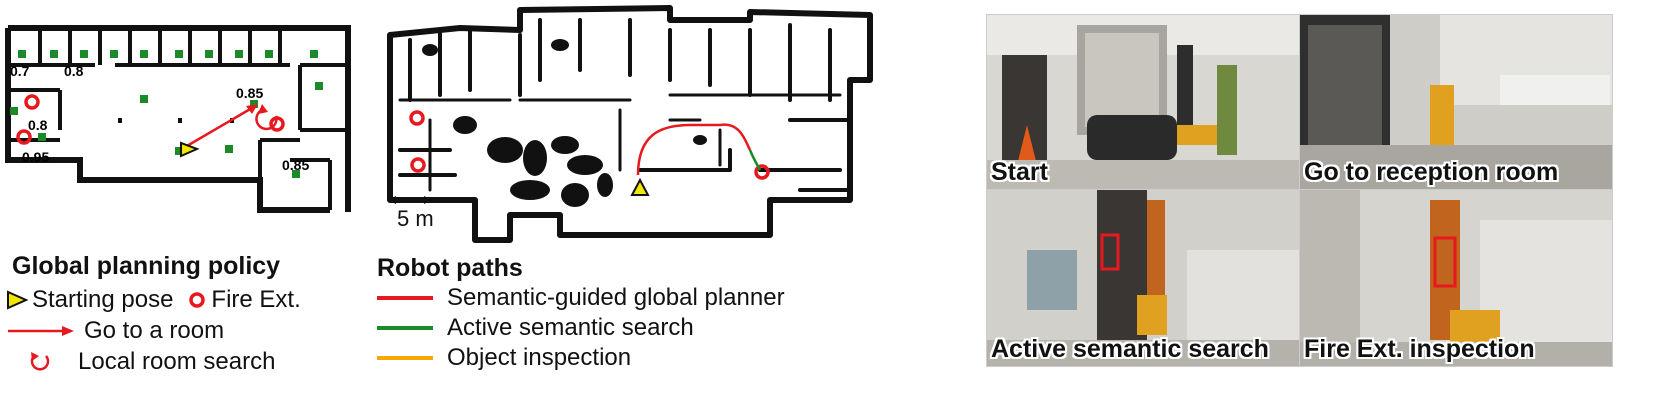  What do you see at coordinates (616, 297) in the screenshot?
I see `legend-label: Semantic-guided global planner` at bounding box center [616, 297].